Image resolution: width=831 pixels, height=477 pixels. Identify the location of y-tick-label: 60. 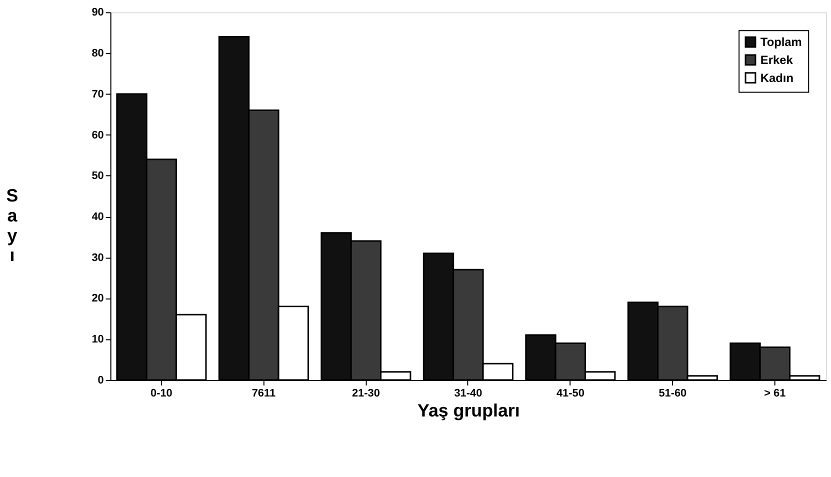
(98, 135).